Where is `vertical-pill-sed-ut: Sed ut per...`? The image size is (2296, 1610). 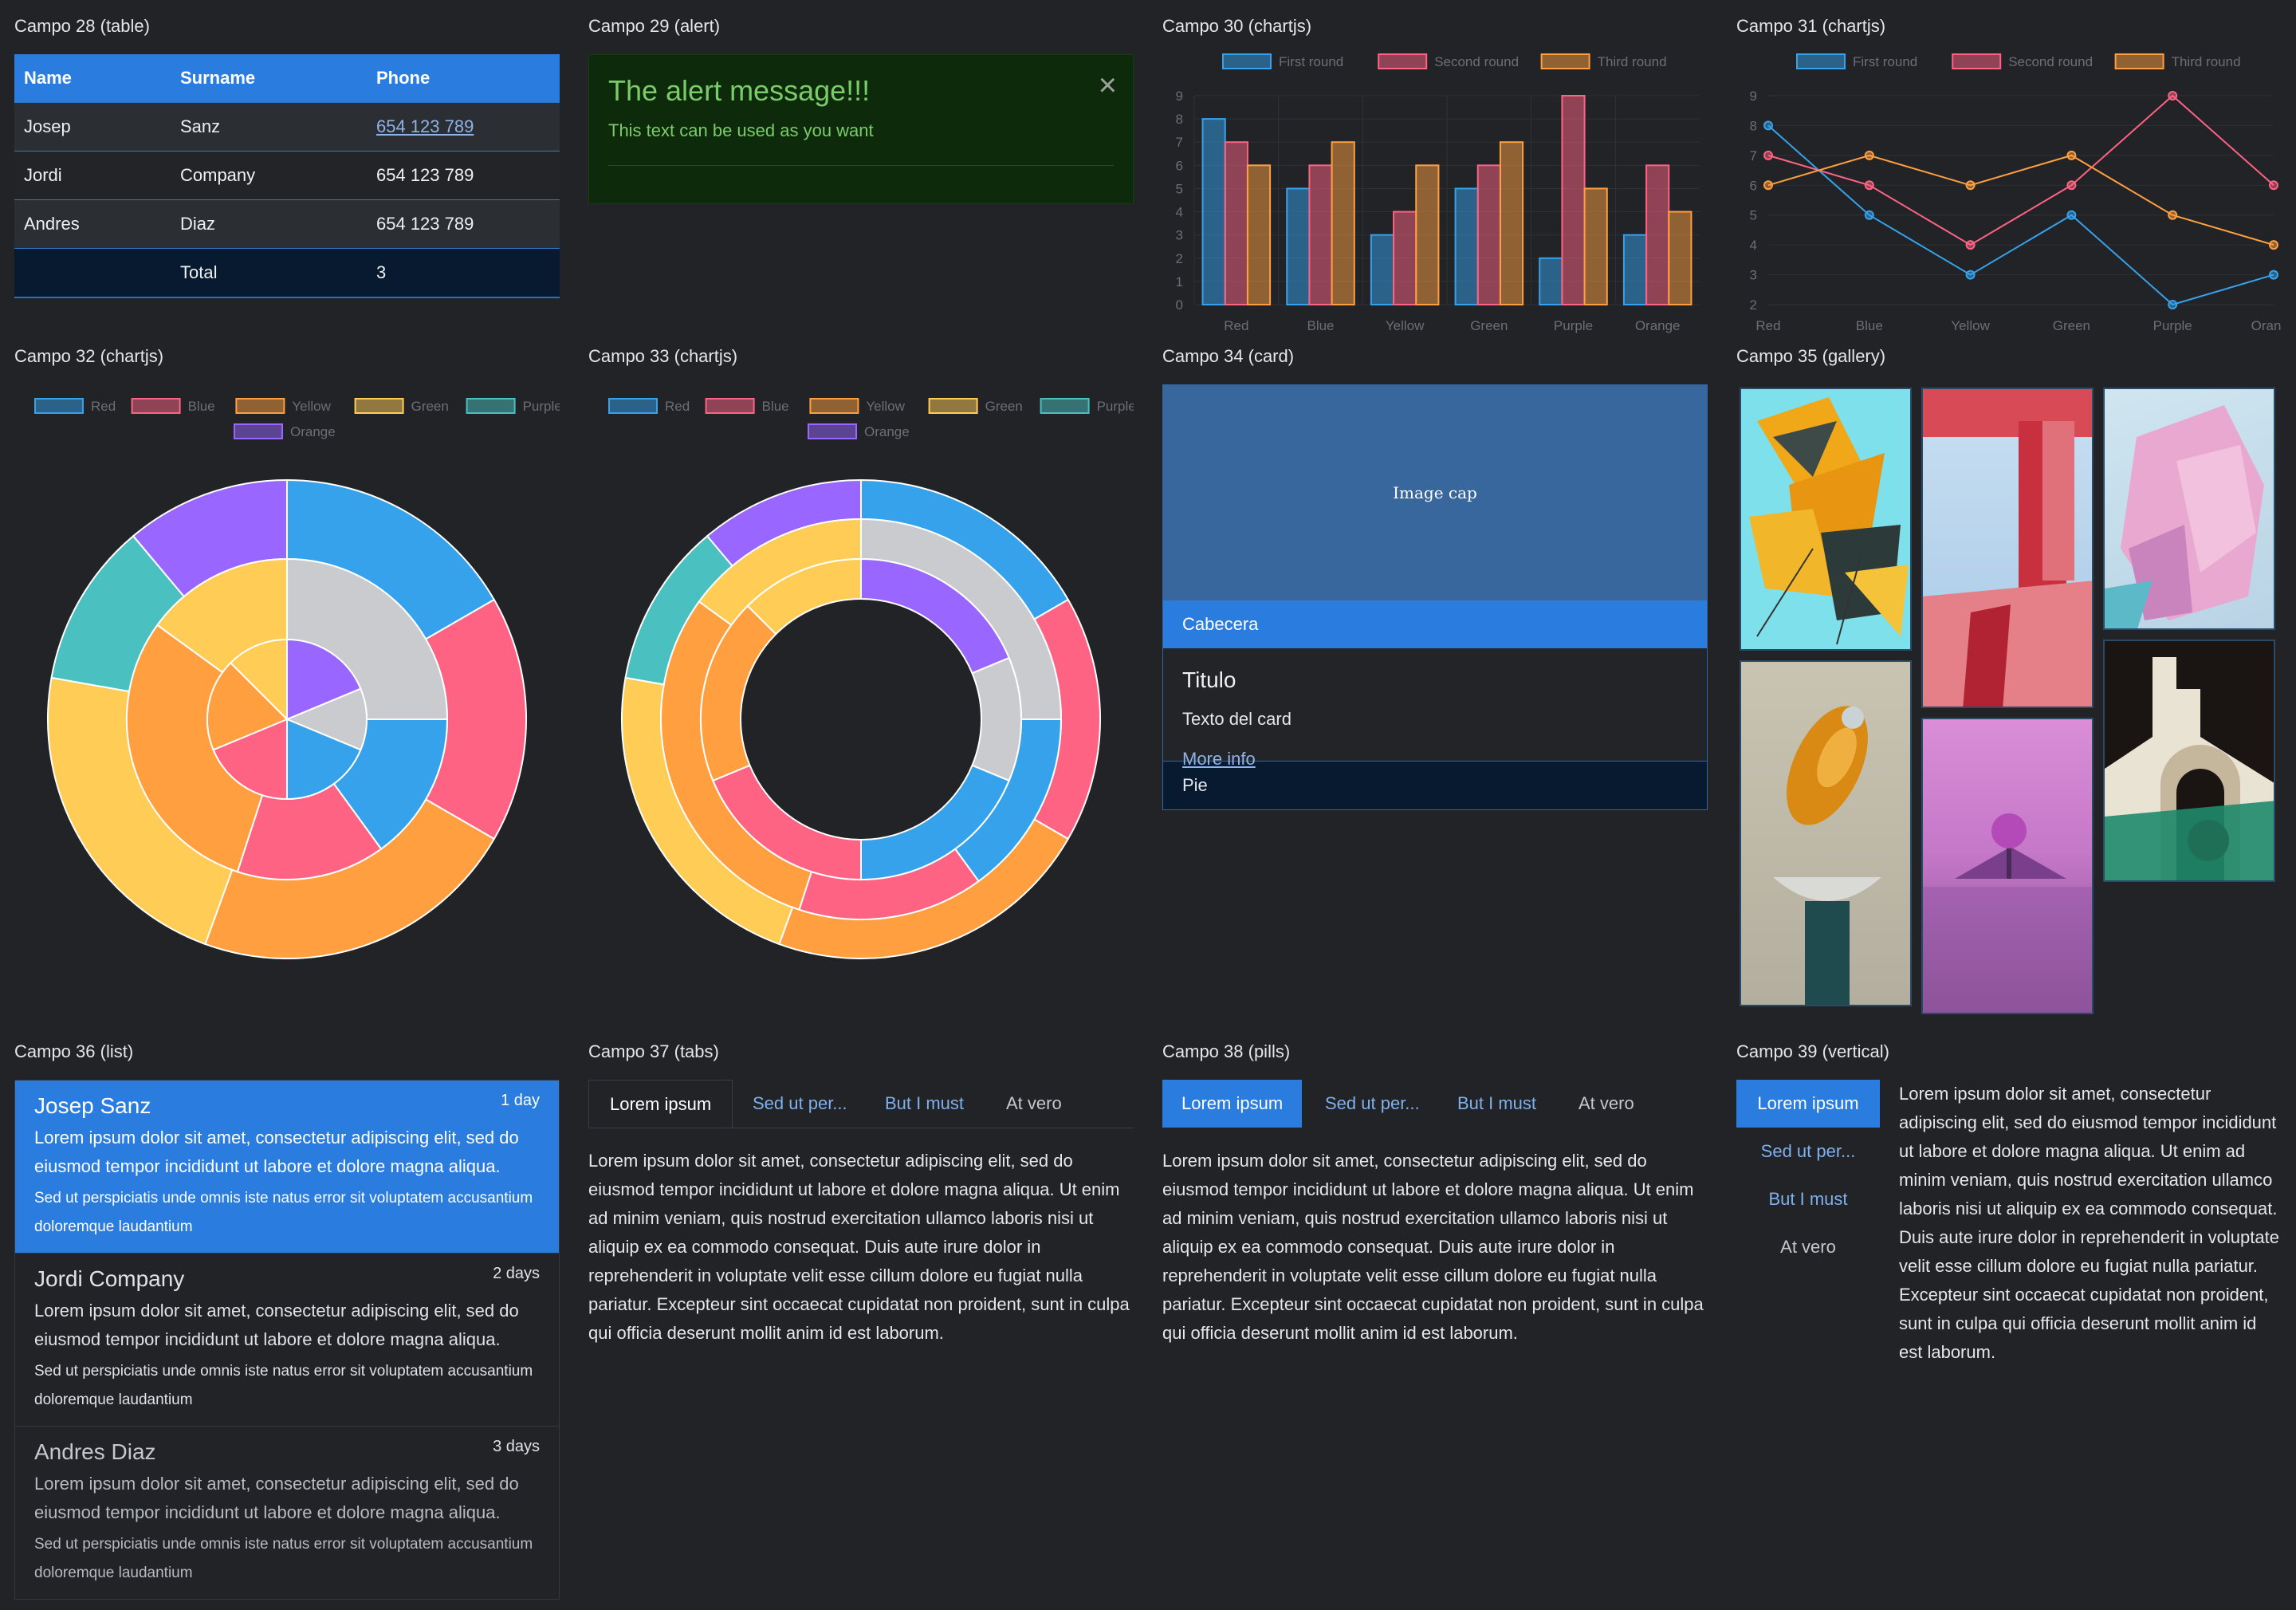 vertical-pill-sed-ut: Sed ut per... is located at coordinates (1808, 1151).